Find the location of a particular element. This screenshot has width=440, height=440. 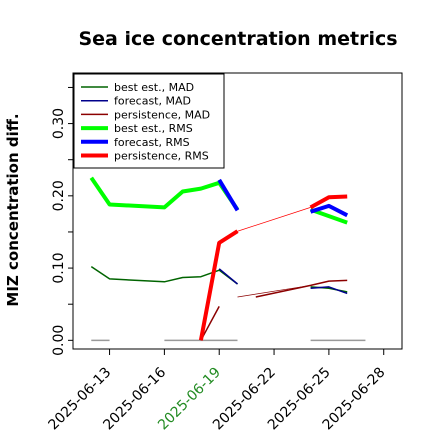

legend-label: best est., RMS is located at coordinates (153, 128).